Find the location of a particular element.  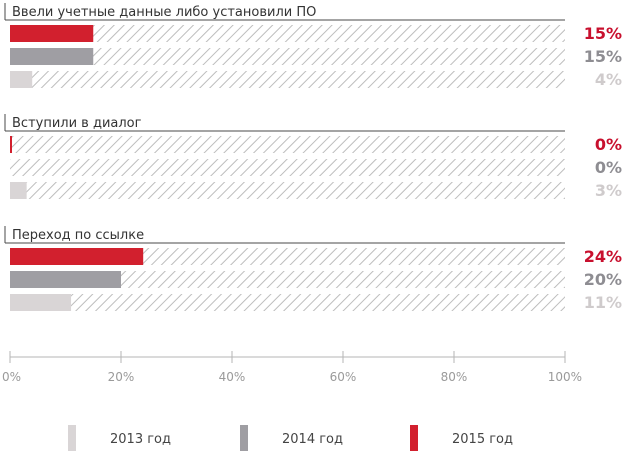

x-tick-label: 20% is located at coordinates (121, 377).